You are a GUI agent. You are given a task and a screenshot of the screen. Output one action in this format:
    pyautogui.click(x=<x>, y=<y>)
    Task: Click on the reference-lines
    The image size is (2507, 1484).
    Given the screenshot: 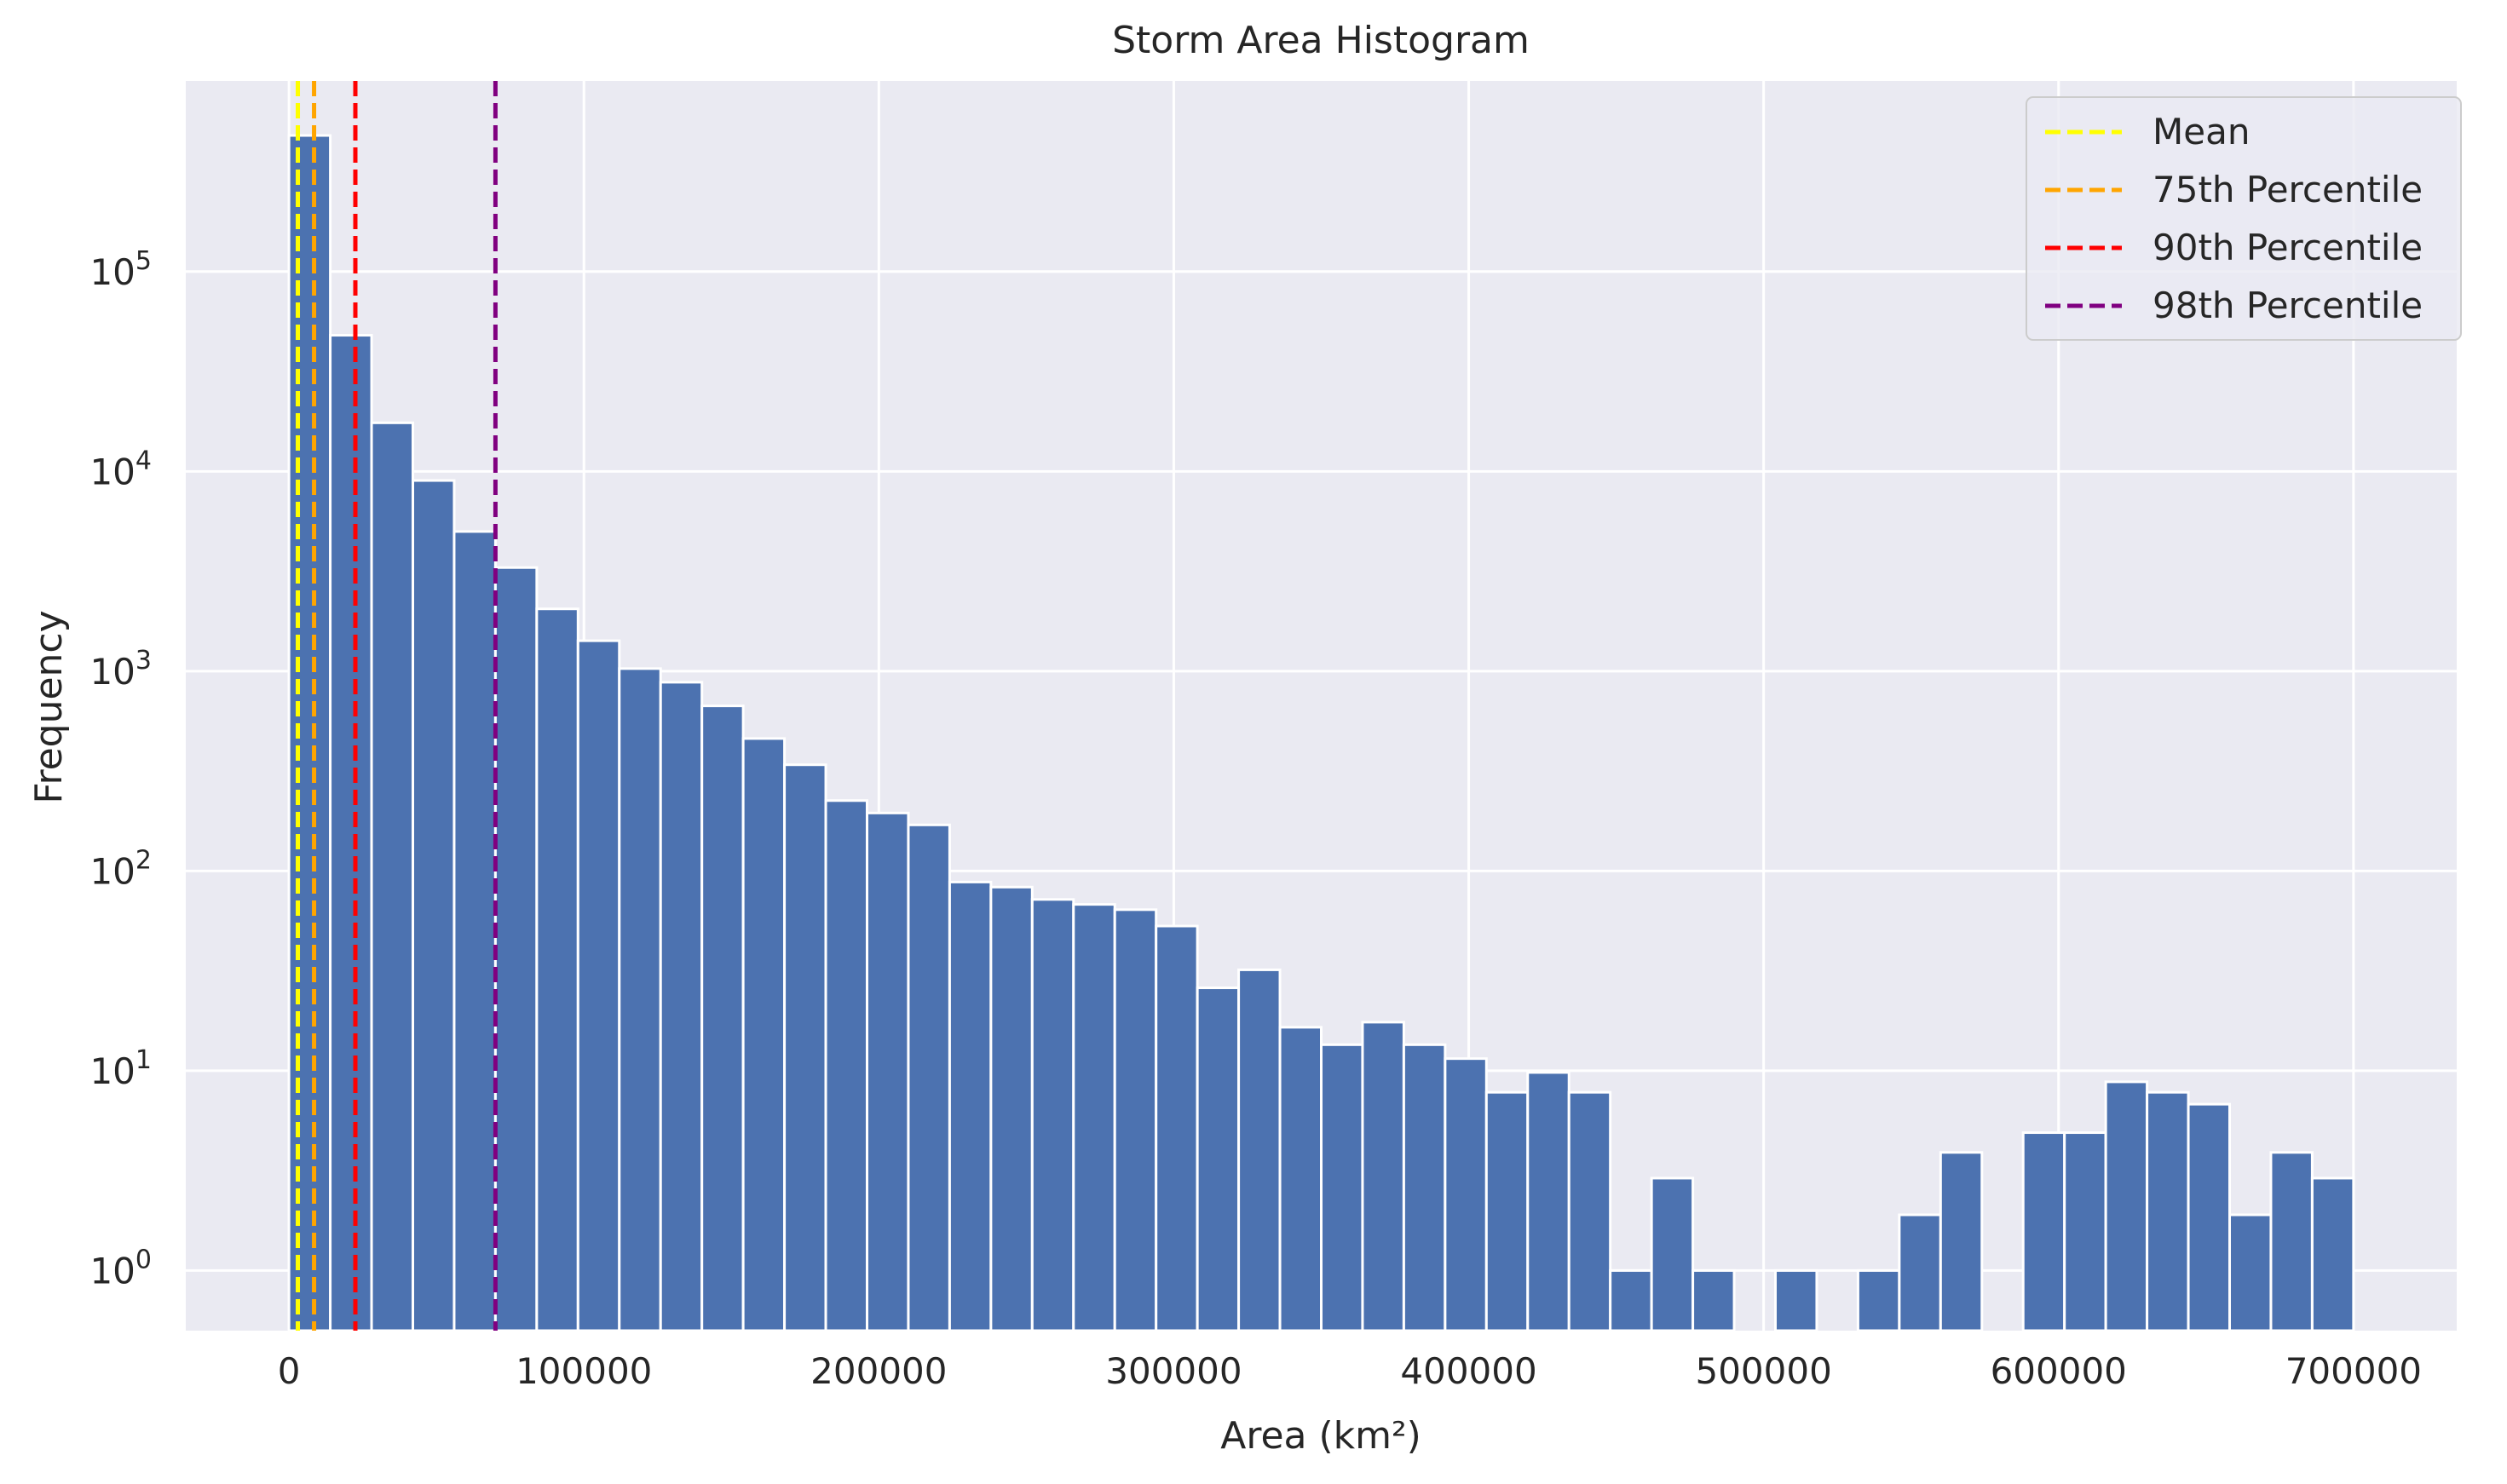 What is the action you would take?
    pyautogui.click(x=397, y=706)
    